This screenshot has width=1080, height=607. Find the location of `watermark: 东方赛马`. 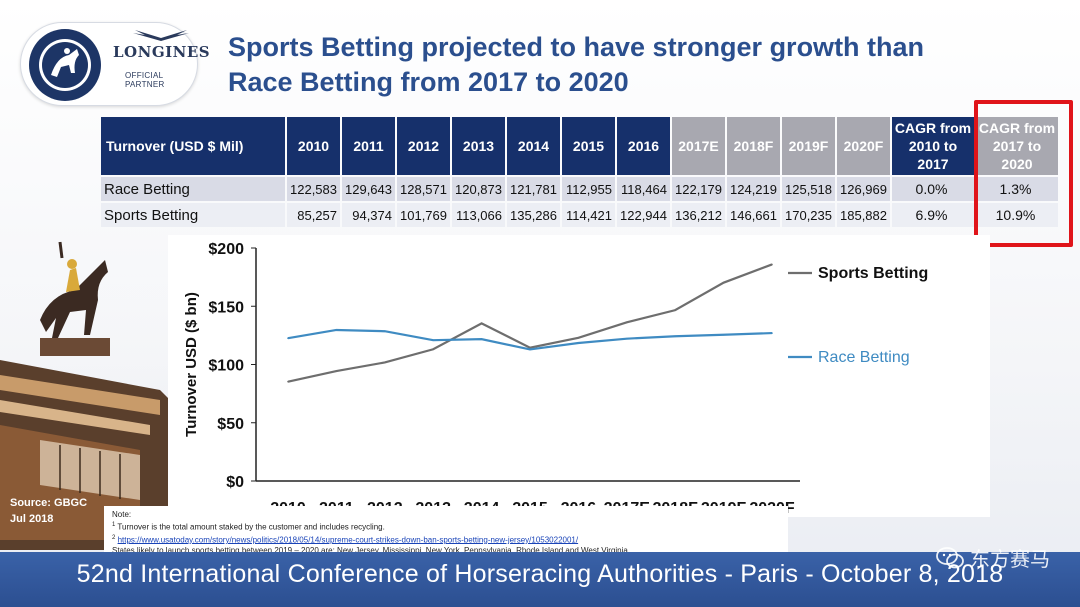

watermark: 东方赛马 is located at coordinates (993, 557).